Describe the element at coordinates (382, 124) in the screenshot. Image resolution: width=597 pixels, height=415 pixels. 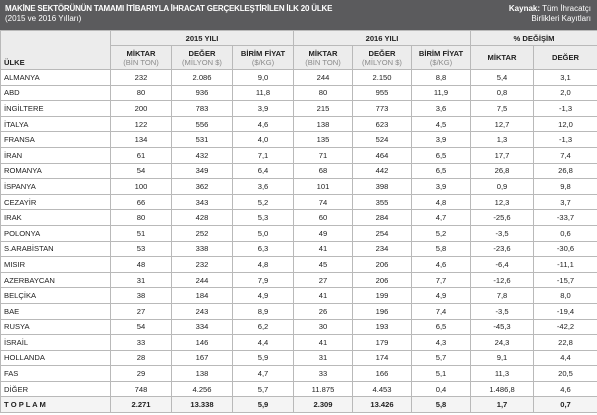
I see `value-cell: 623` at that location.